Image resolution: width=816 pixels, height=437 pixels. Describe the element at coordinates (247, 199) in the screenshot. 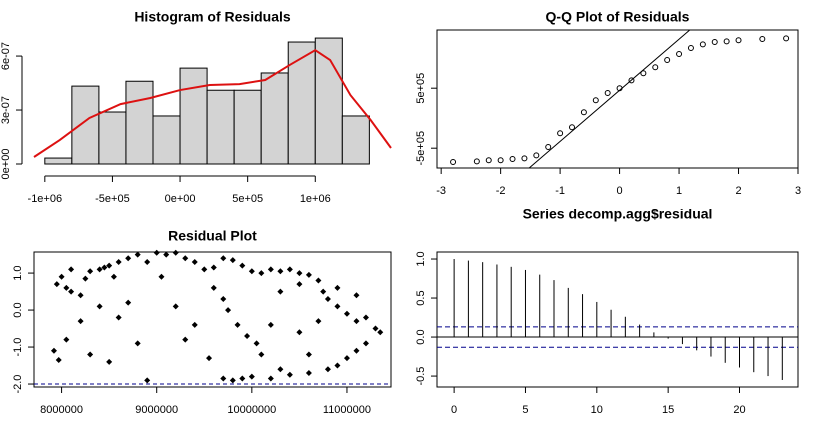

I see `x-tick-label: 5e+05` at that location.